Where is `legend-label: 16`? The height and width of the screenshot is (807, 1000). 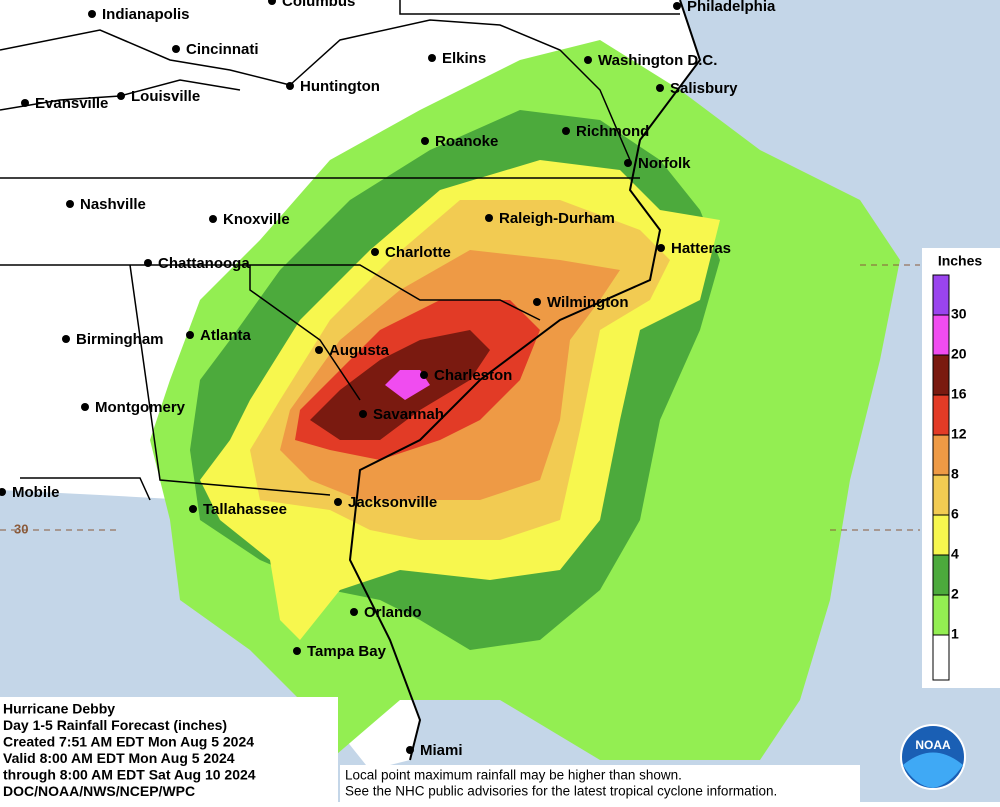 legend-label: 16 is located at coordinates (959, 394).